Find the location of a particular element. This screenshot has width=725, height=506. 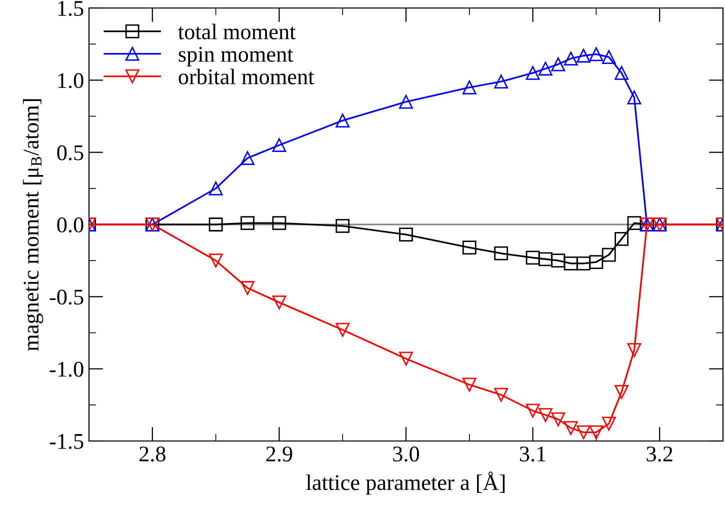

legend-label: spin moment is located at coordinates (236, 56).